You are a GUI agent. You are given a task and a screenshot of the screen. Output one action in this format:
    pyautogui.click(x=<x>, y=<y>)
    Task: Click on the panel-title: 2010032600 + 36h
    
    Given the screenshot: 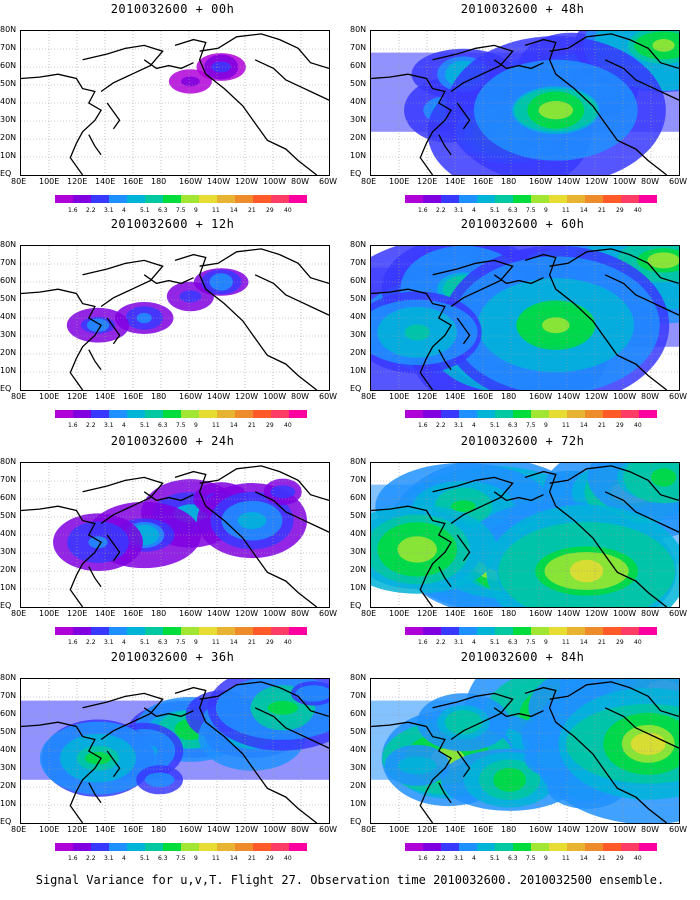 What is the action you would take?
    pyautogui.click(x=172, y=657)
    